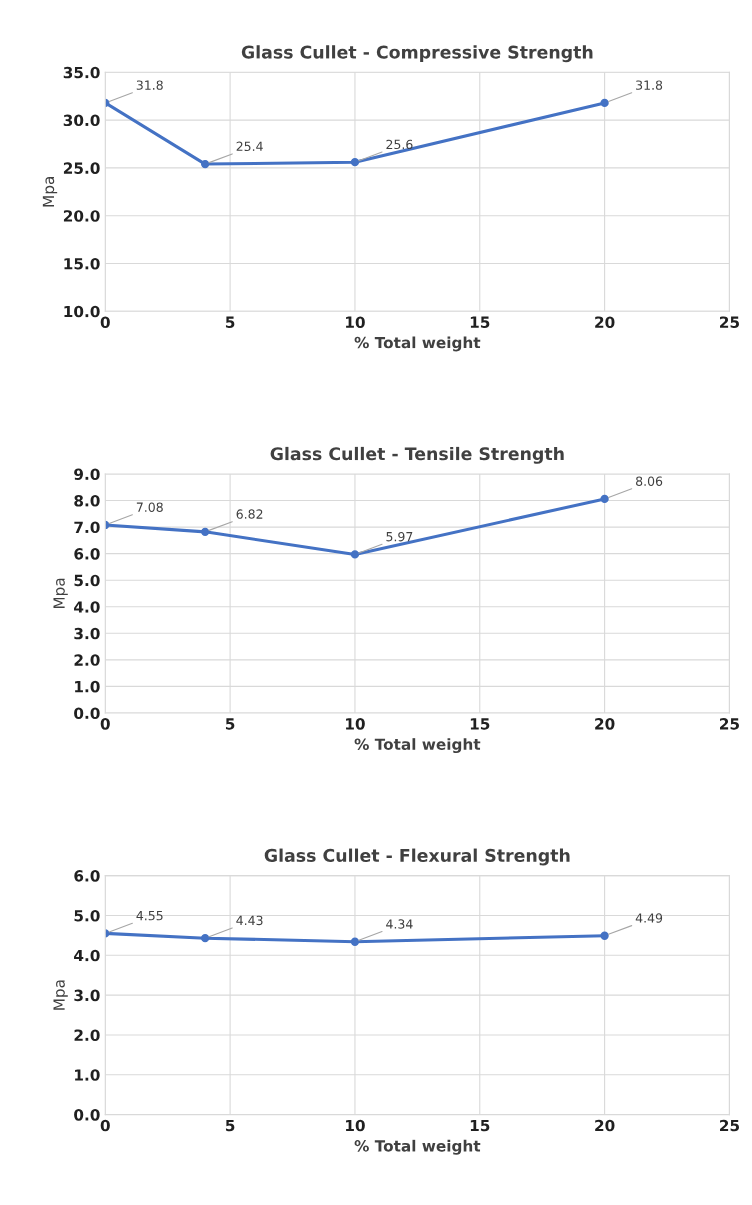 The image size is (752, 1205). What do you see at coordinates (81, 168) in the screenshot?
I see `y-tick-label: 25.0` at bounding box center [81, 168].